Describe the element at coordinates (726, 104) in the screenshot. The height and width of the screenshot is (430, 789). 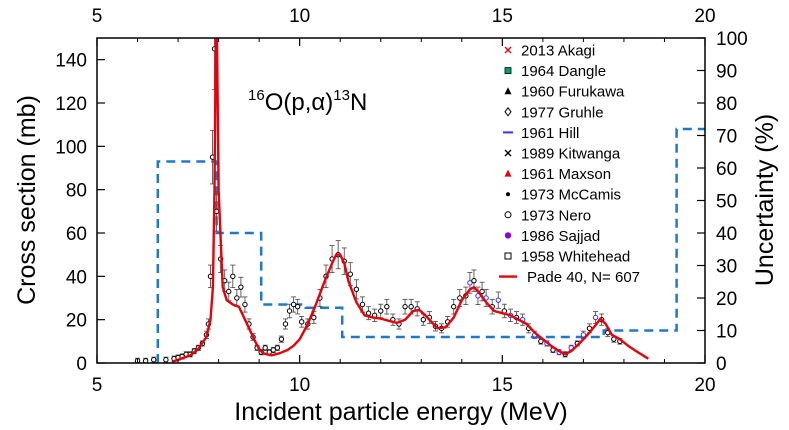
I see `y-right-tick-label: 80` at that location.